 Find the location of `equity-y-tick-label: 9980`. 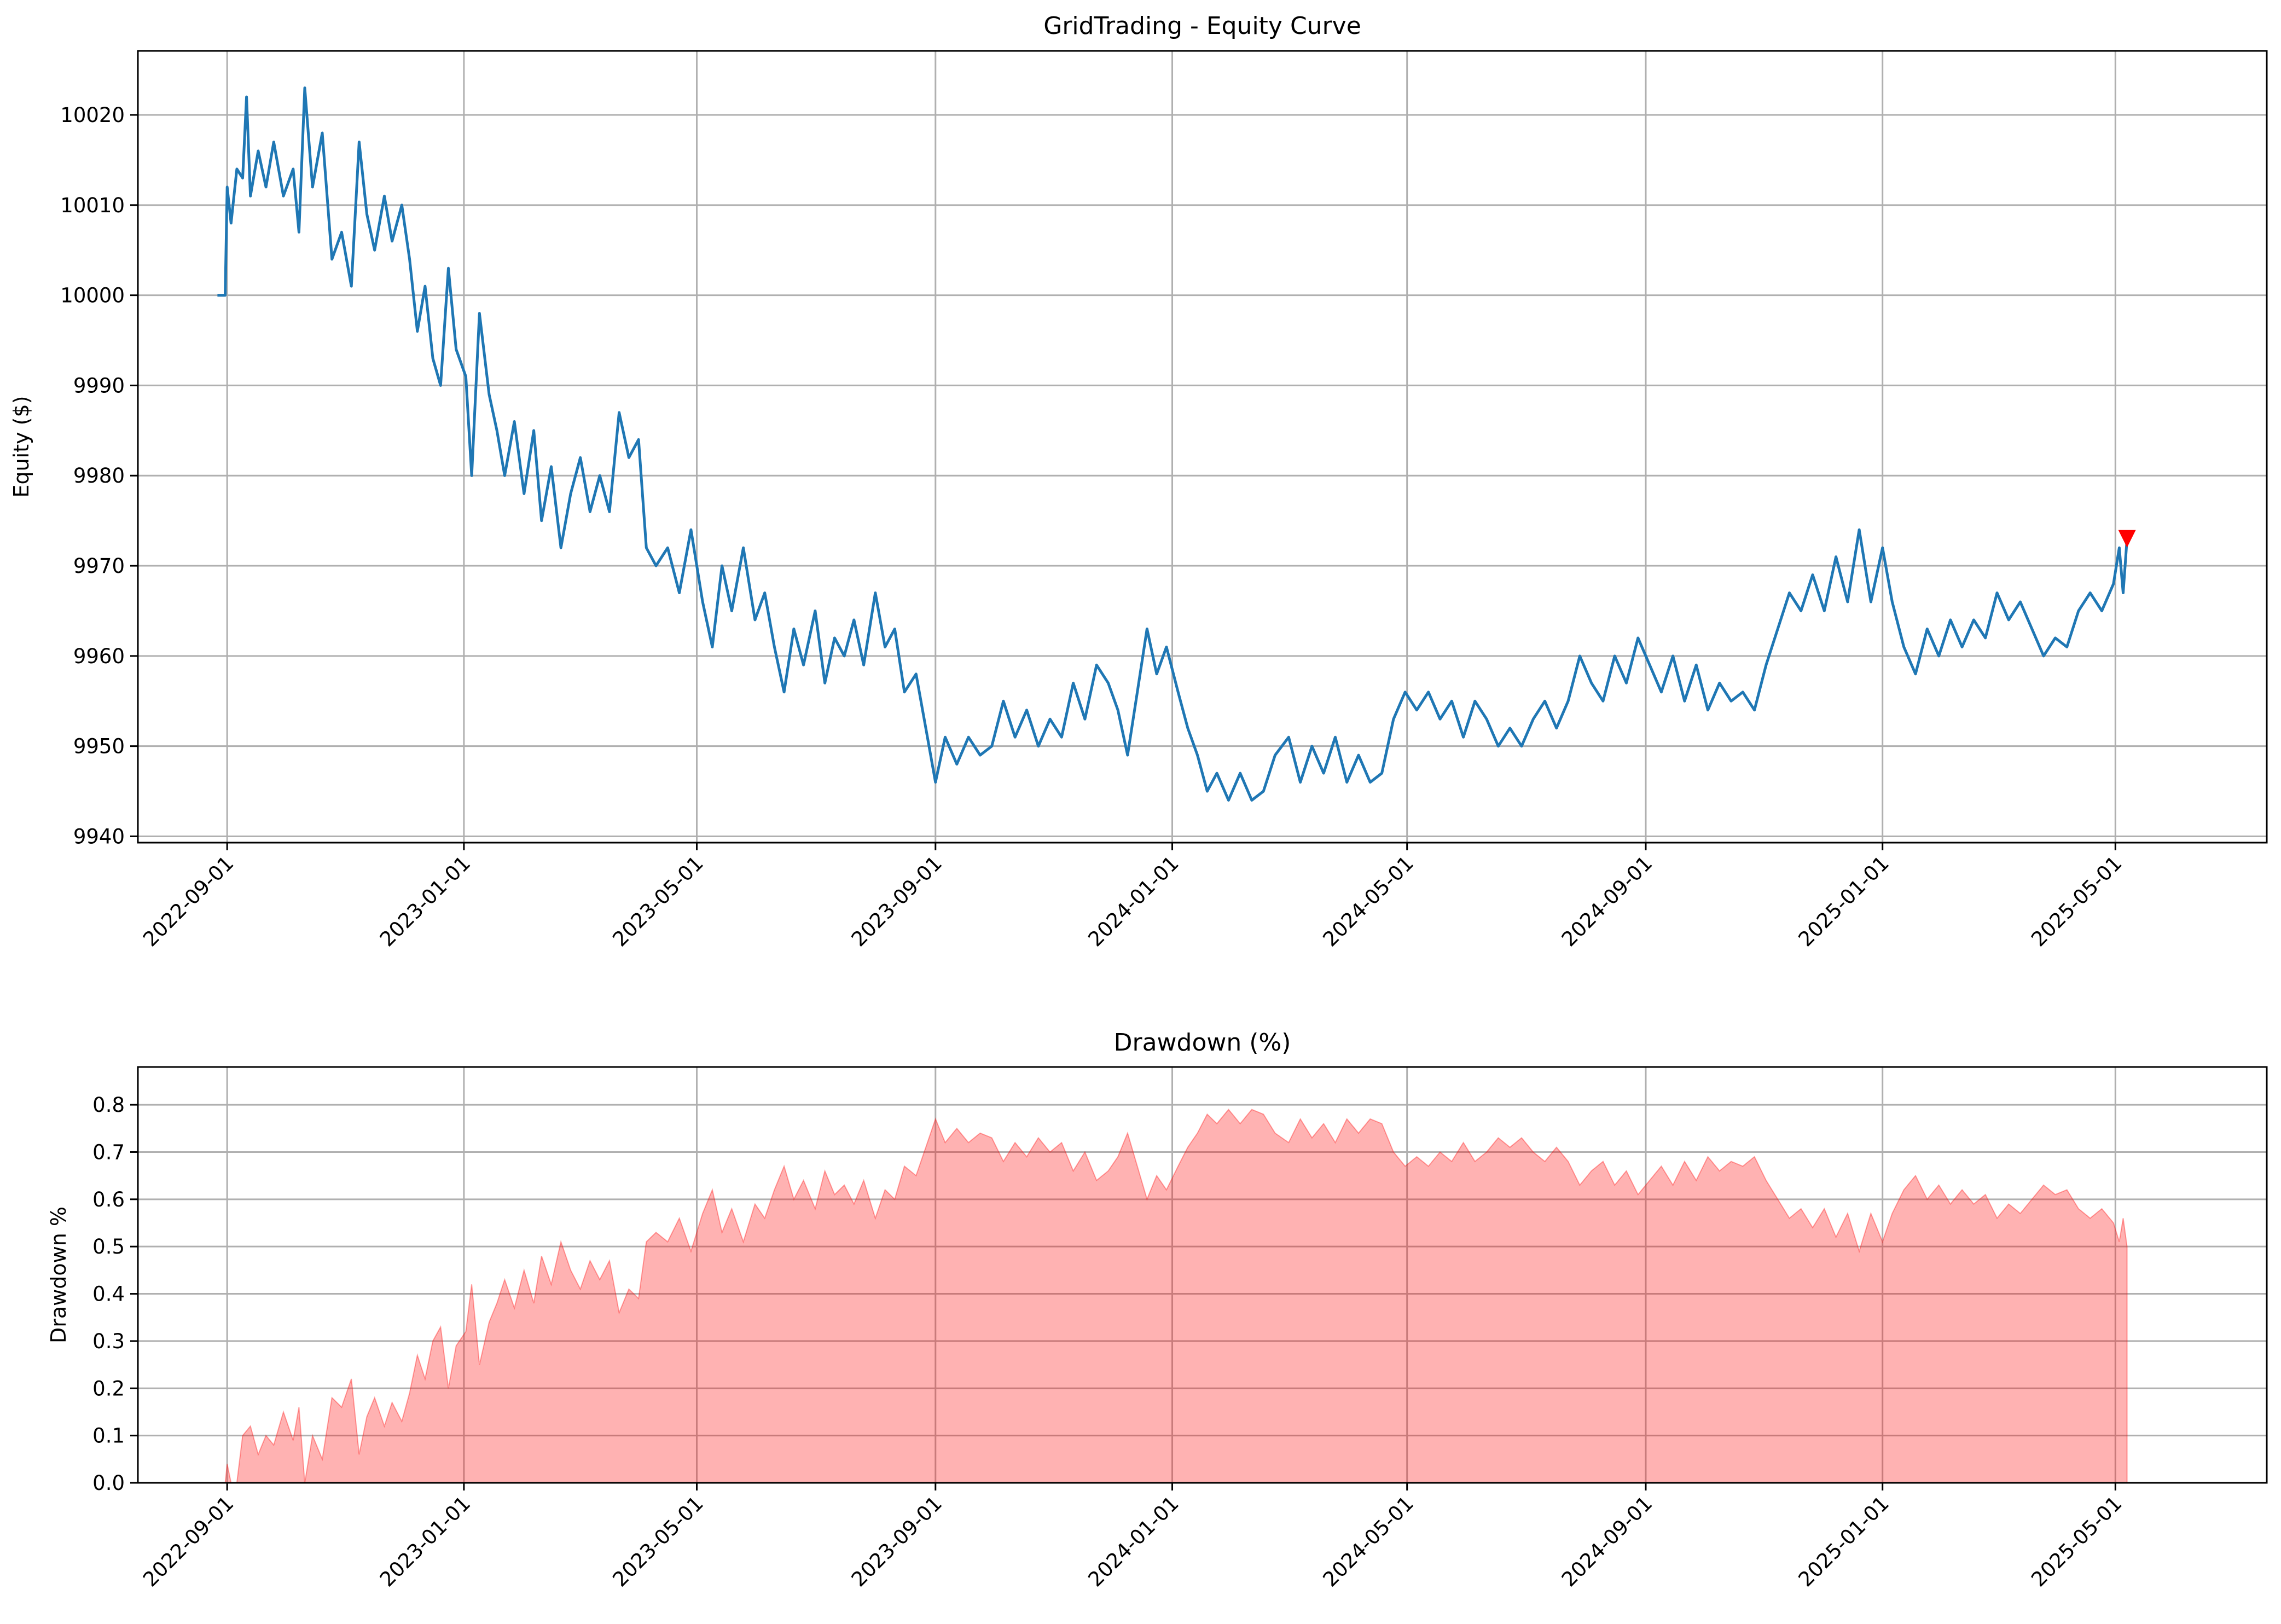

equity-y-tick-label: 9980 is located at coordinates (99, 476).